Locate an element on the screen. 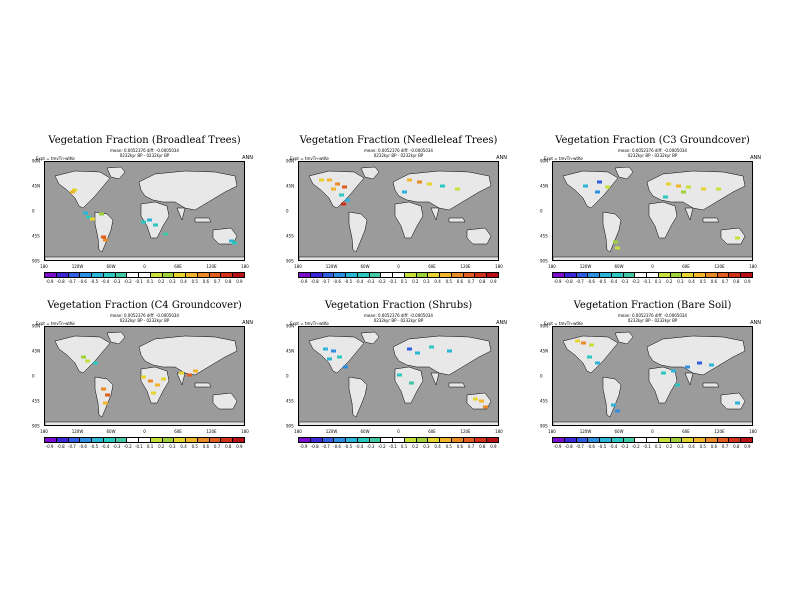 This screenshot has width=800, height=600. longitude-tick-label: 60W is located at coordinates (619, 266).